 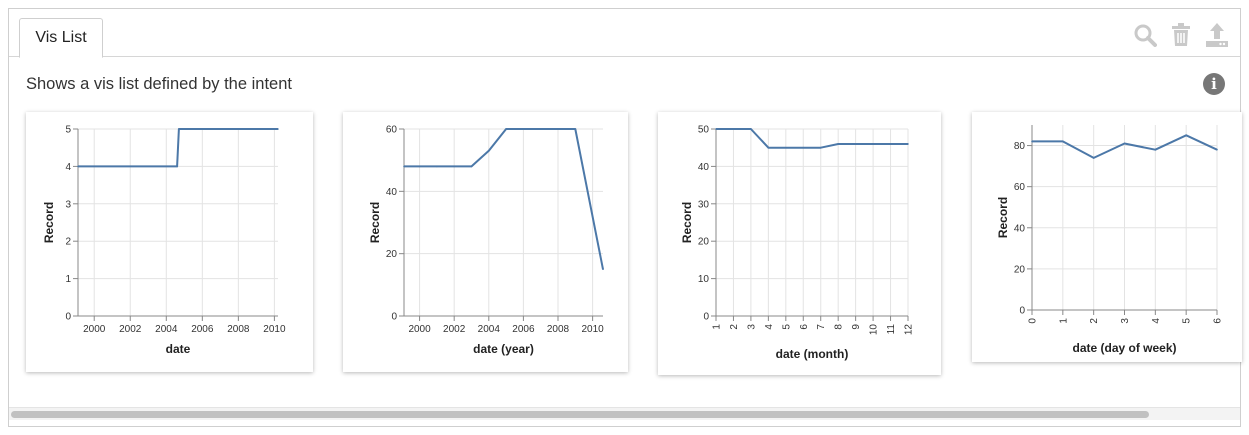 I want to click on x-tick-label: 11, so click(x=891, y=329).